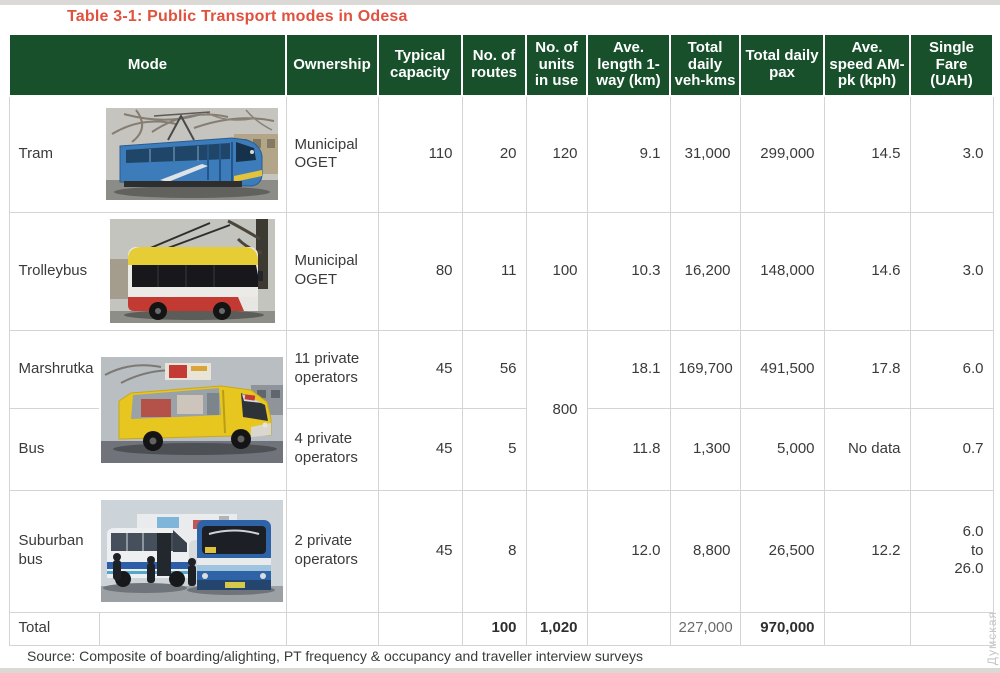 The height and width of the screenshot is (673, 1000). What do you see at coordinates (192, 628) in the screenshot?
I see `total-photo-spacer-cell` at bounding box center [192, 628].